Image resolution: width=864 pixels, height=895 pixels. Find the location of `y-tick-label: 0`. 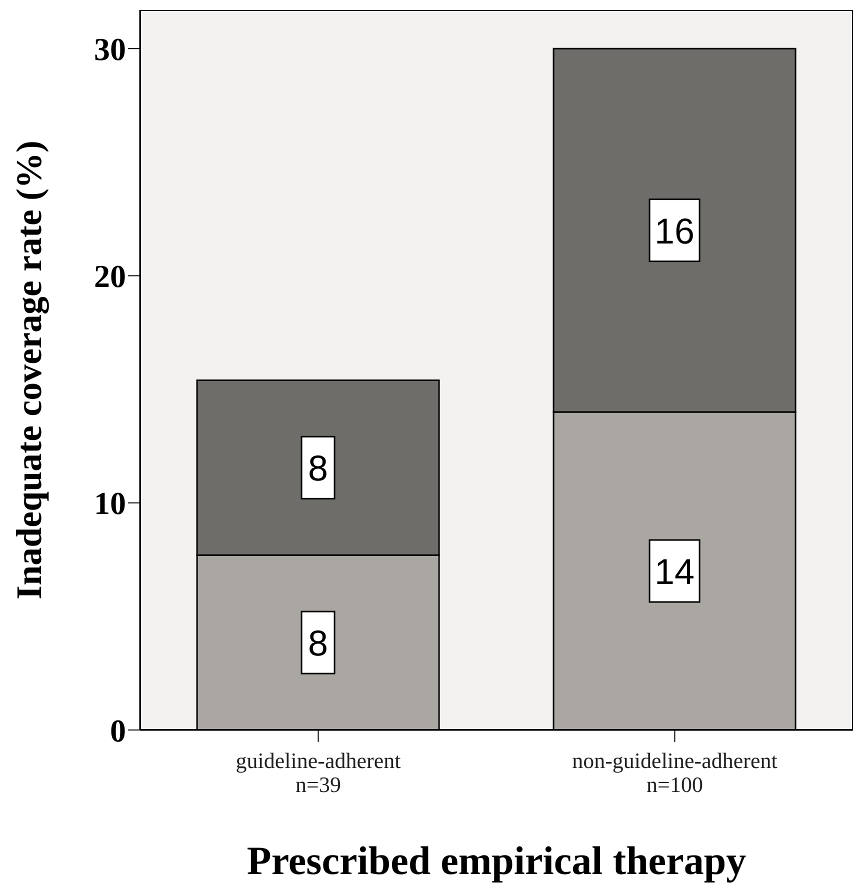

y-tick-label: 0 is located at coordinates (118, 730).